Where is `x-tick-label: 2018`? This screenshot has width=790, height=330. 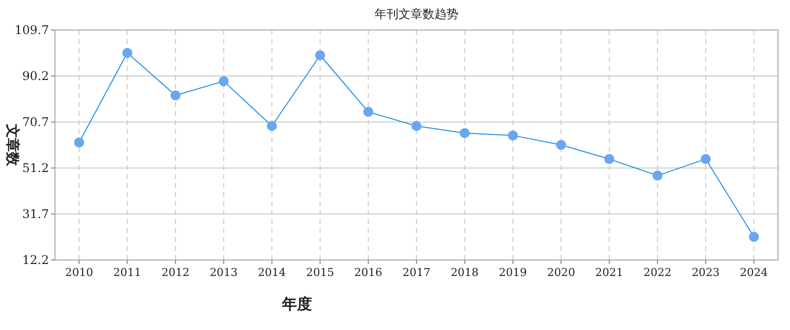 x-tick-label: 2018 is located at coordinates (464, 272).